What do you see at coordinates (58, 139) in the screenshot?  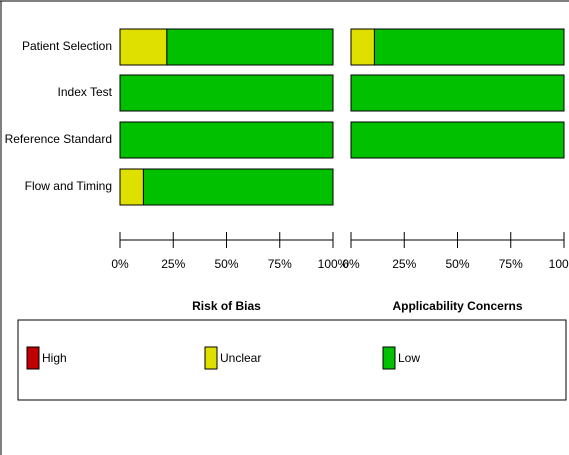 I see `category-label: Reference Standard` at bounding box center [58, 139].